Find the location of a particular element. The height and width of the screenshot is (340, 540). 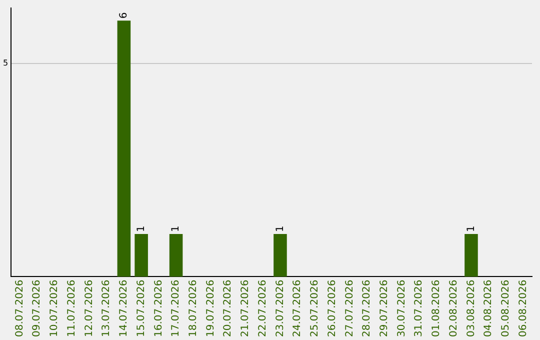

x-tick-label: 26.07.2026 is located at coordinates (332, 309).